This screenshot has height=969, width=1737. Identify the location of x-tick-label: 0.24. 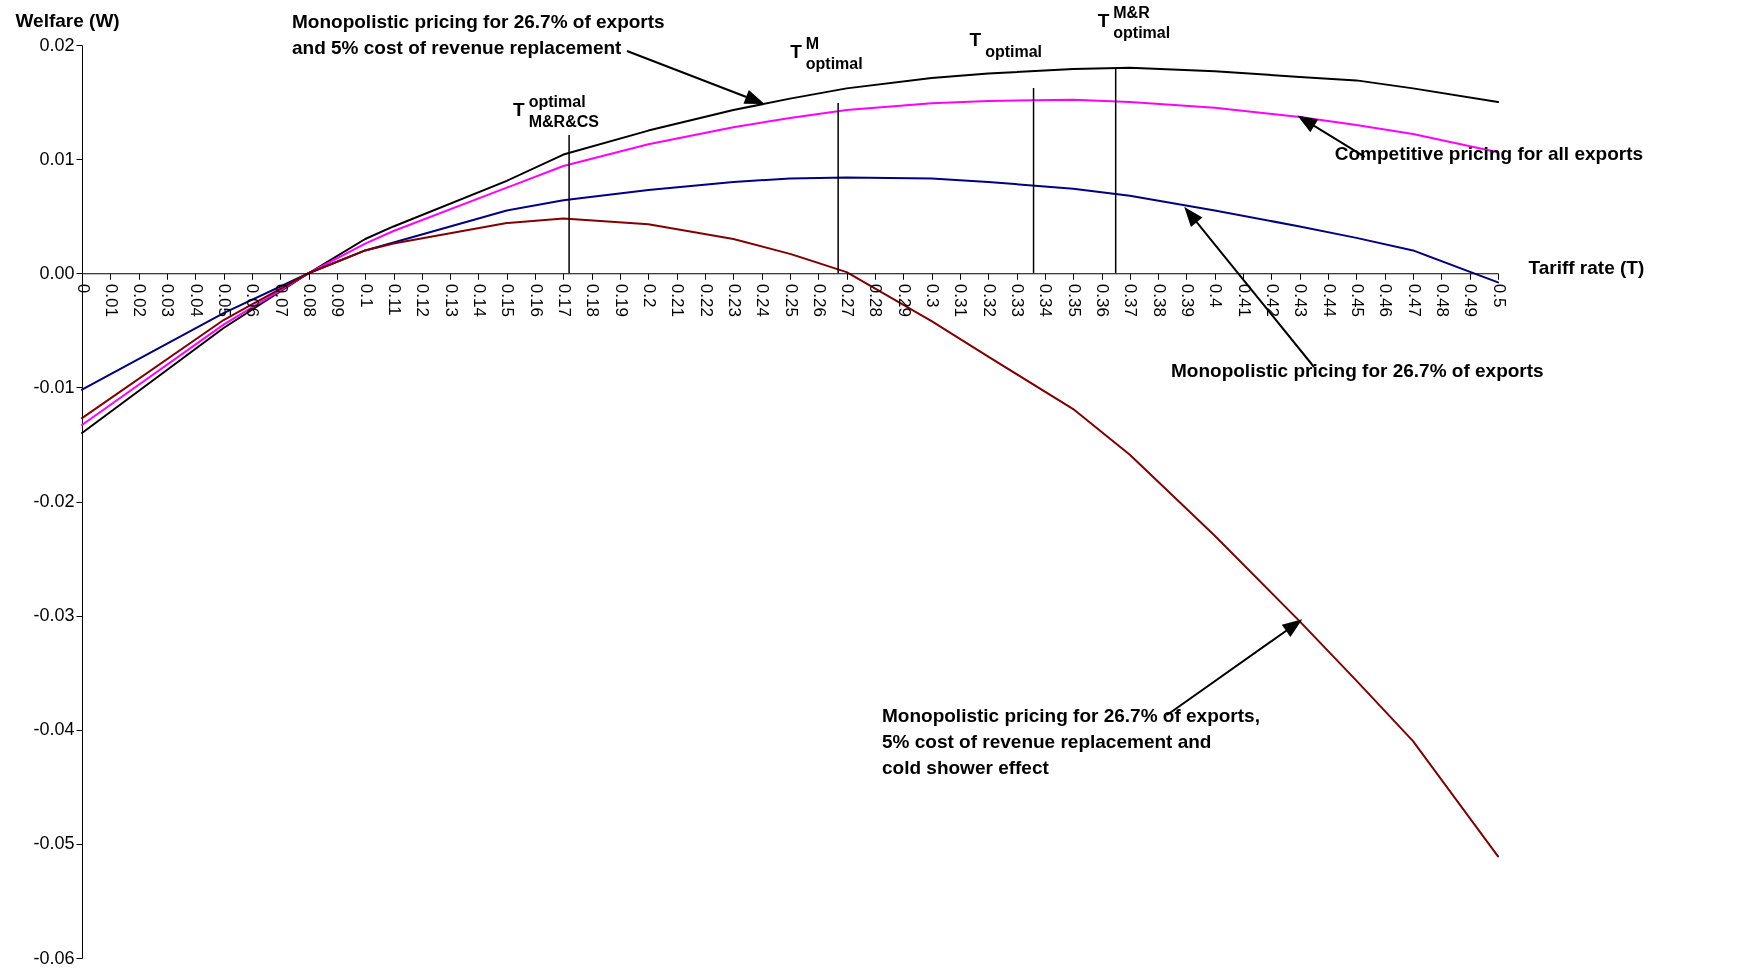
(763, 300).